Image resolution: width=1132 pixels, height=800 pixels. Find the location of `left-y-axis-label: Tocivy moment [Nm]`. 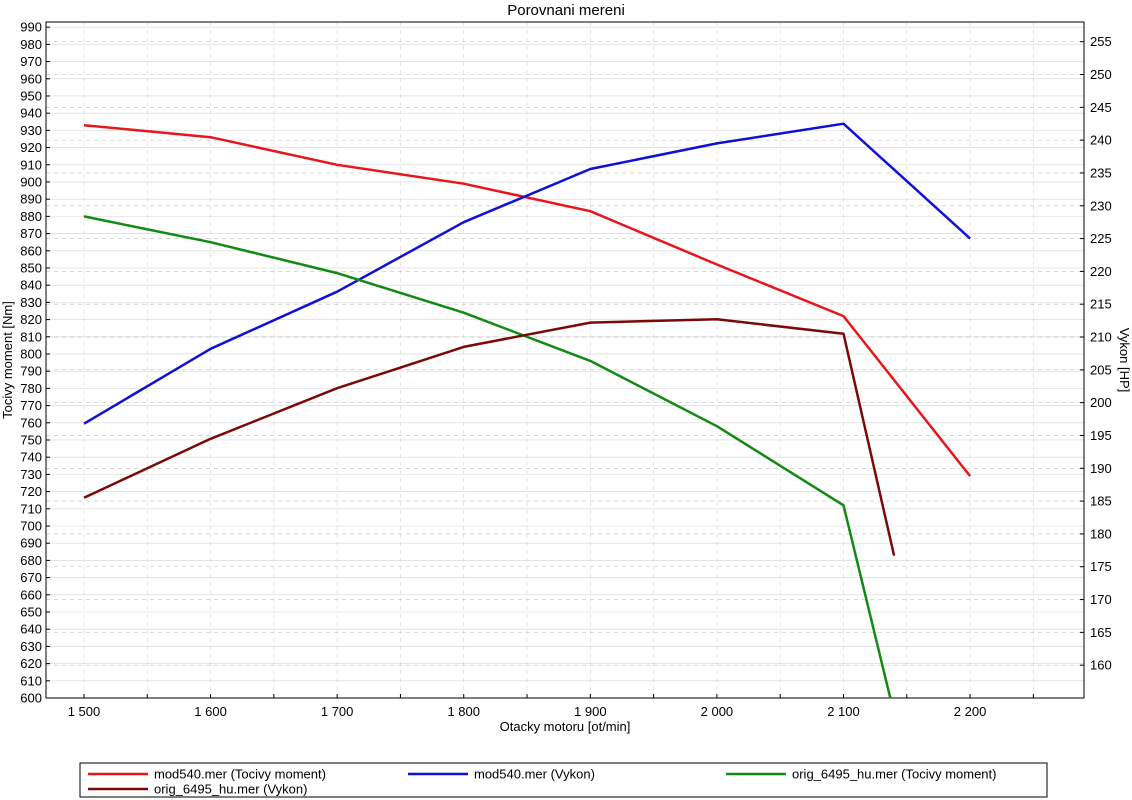

left-y-axis-label: Tocivy moment [Nm] is located at coordinates (7, 360).